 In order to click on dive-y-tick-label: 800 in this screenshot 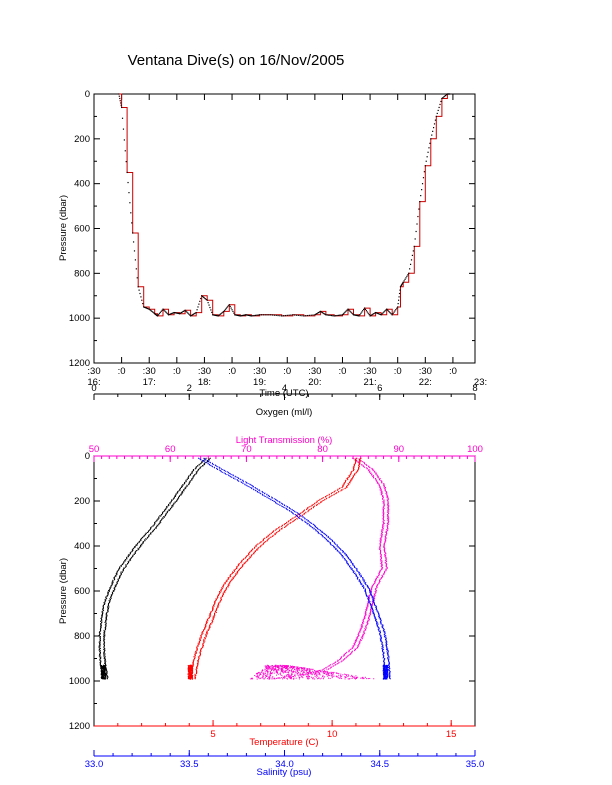, I will do `click(82, 273)`.